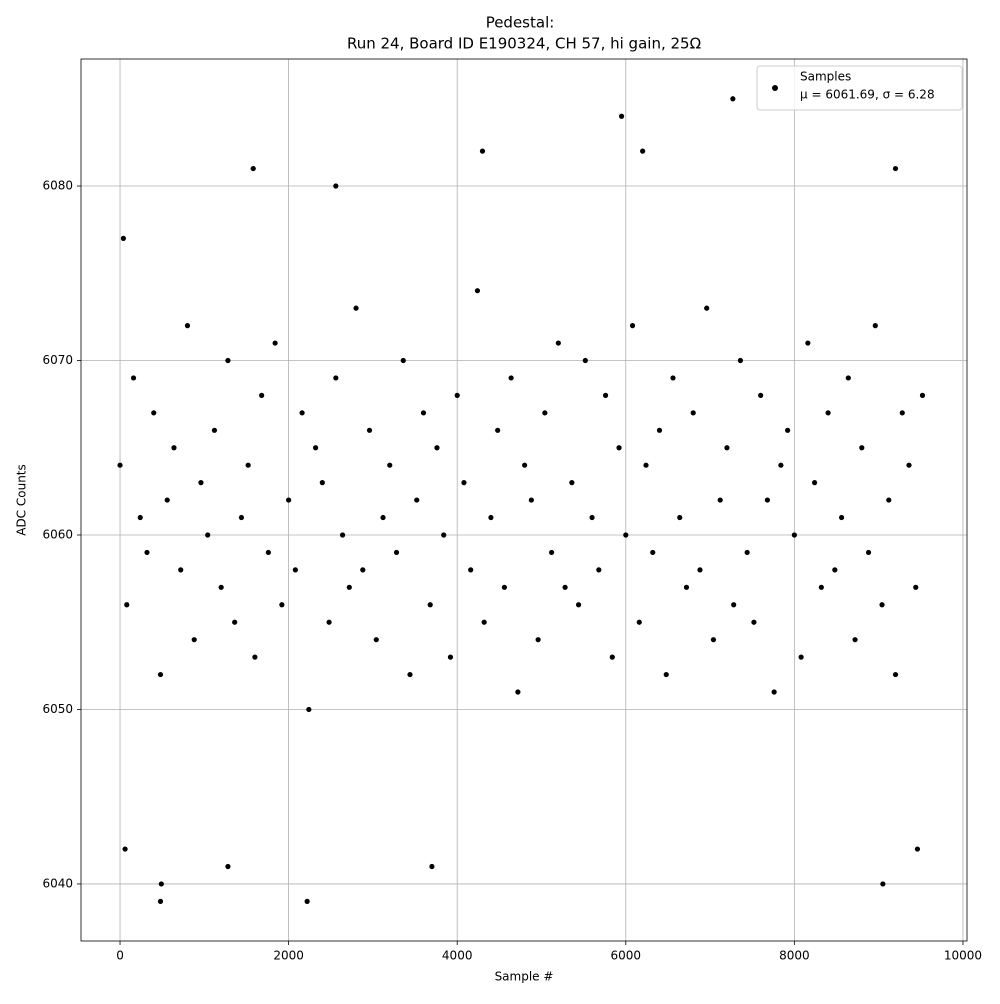 The height and width of the screenshot is (1004, 1000). I want to click on y-axis-label: ADC Counts, so click(22, 500).